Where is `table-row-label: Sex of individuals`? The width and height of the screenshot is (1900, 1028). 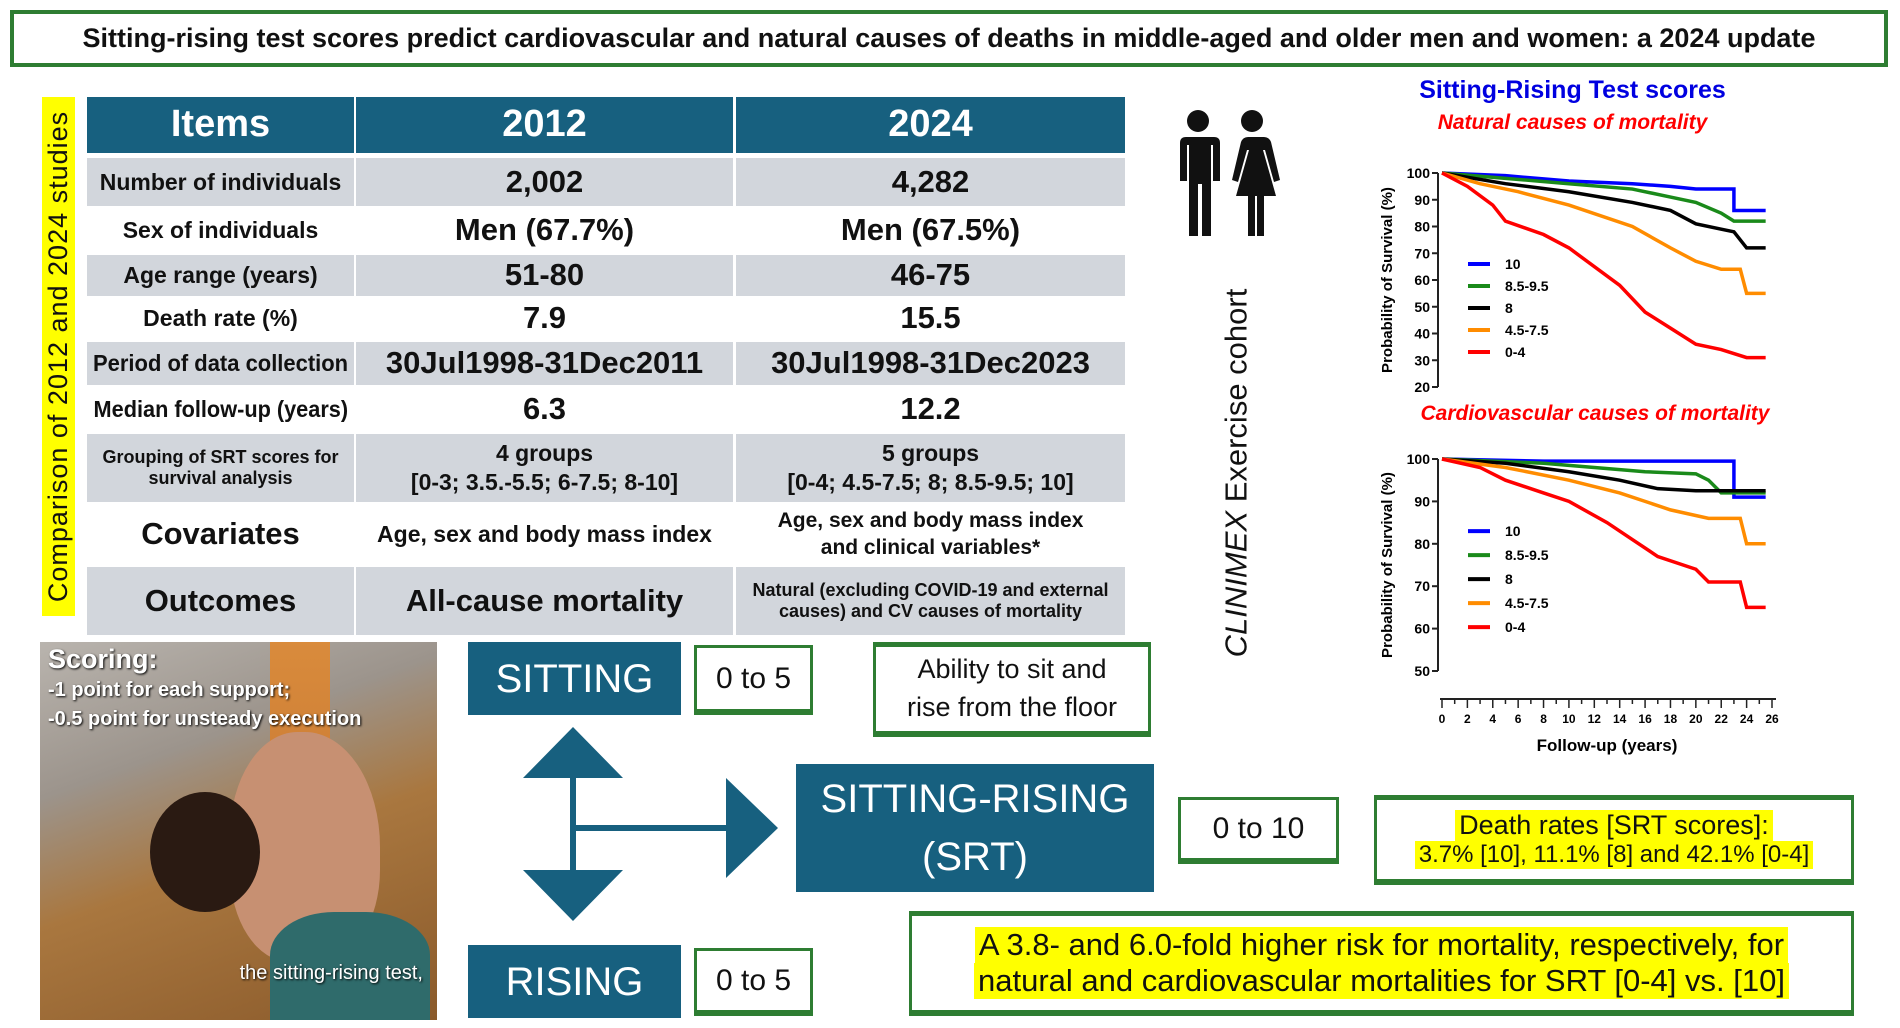 table-row-label: Sex of individuals is located at coordinates (220, 230).